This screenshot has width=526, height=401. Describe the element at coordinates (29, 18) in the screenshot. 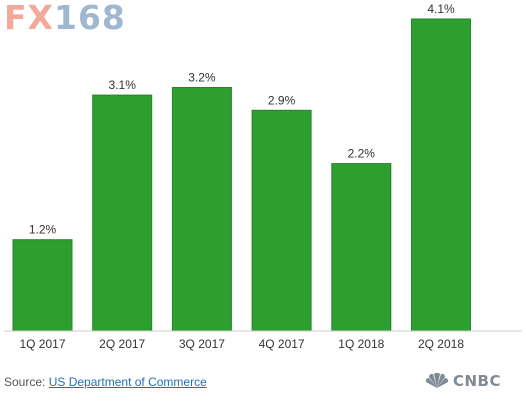

I see `watermark-fx: FX` at that location.